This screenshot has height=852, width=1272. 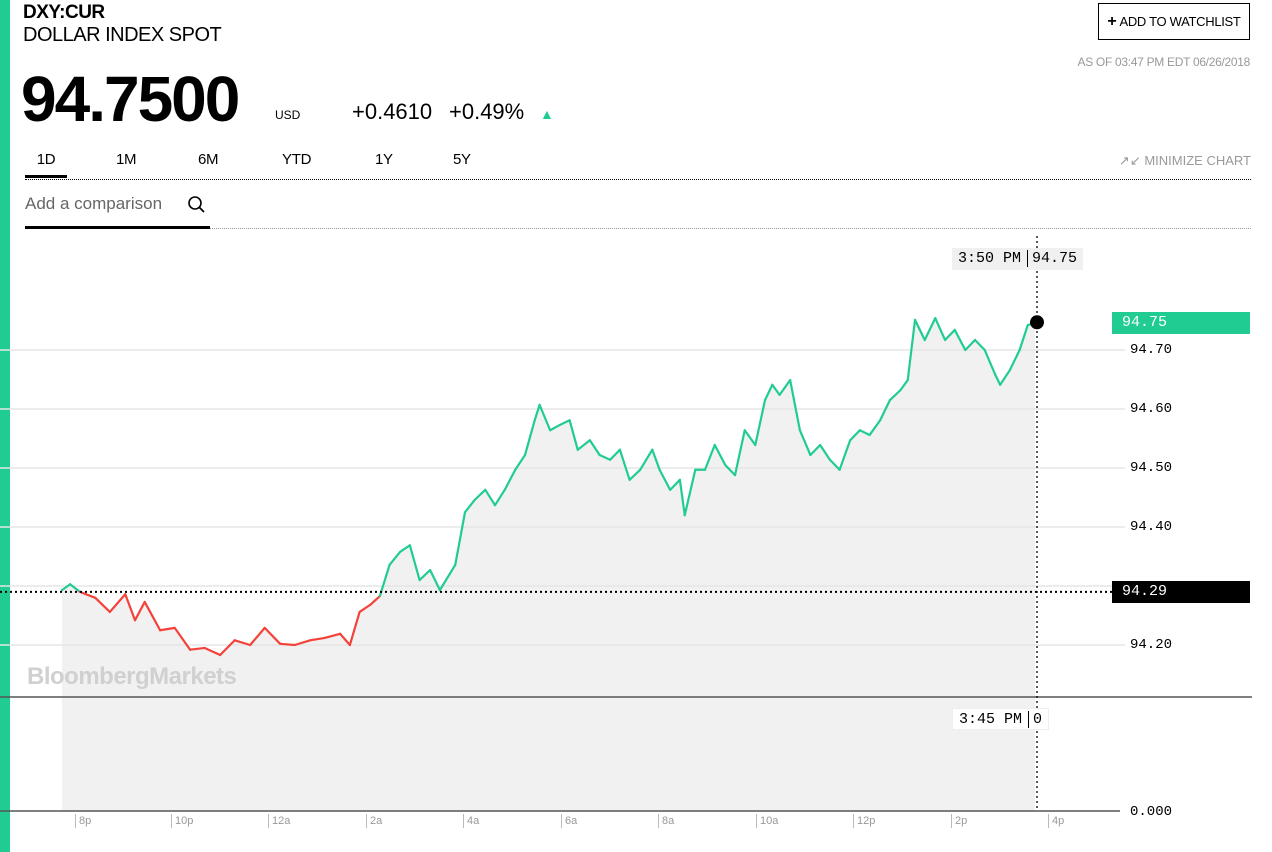 I want to click on x-tick-label: 10p, so click(x=182, y=821).